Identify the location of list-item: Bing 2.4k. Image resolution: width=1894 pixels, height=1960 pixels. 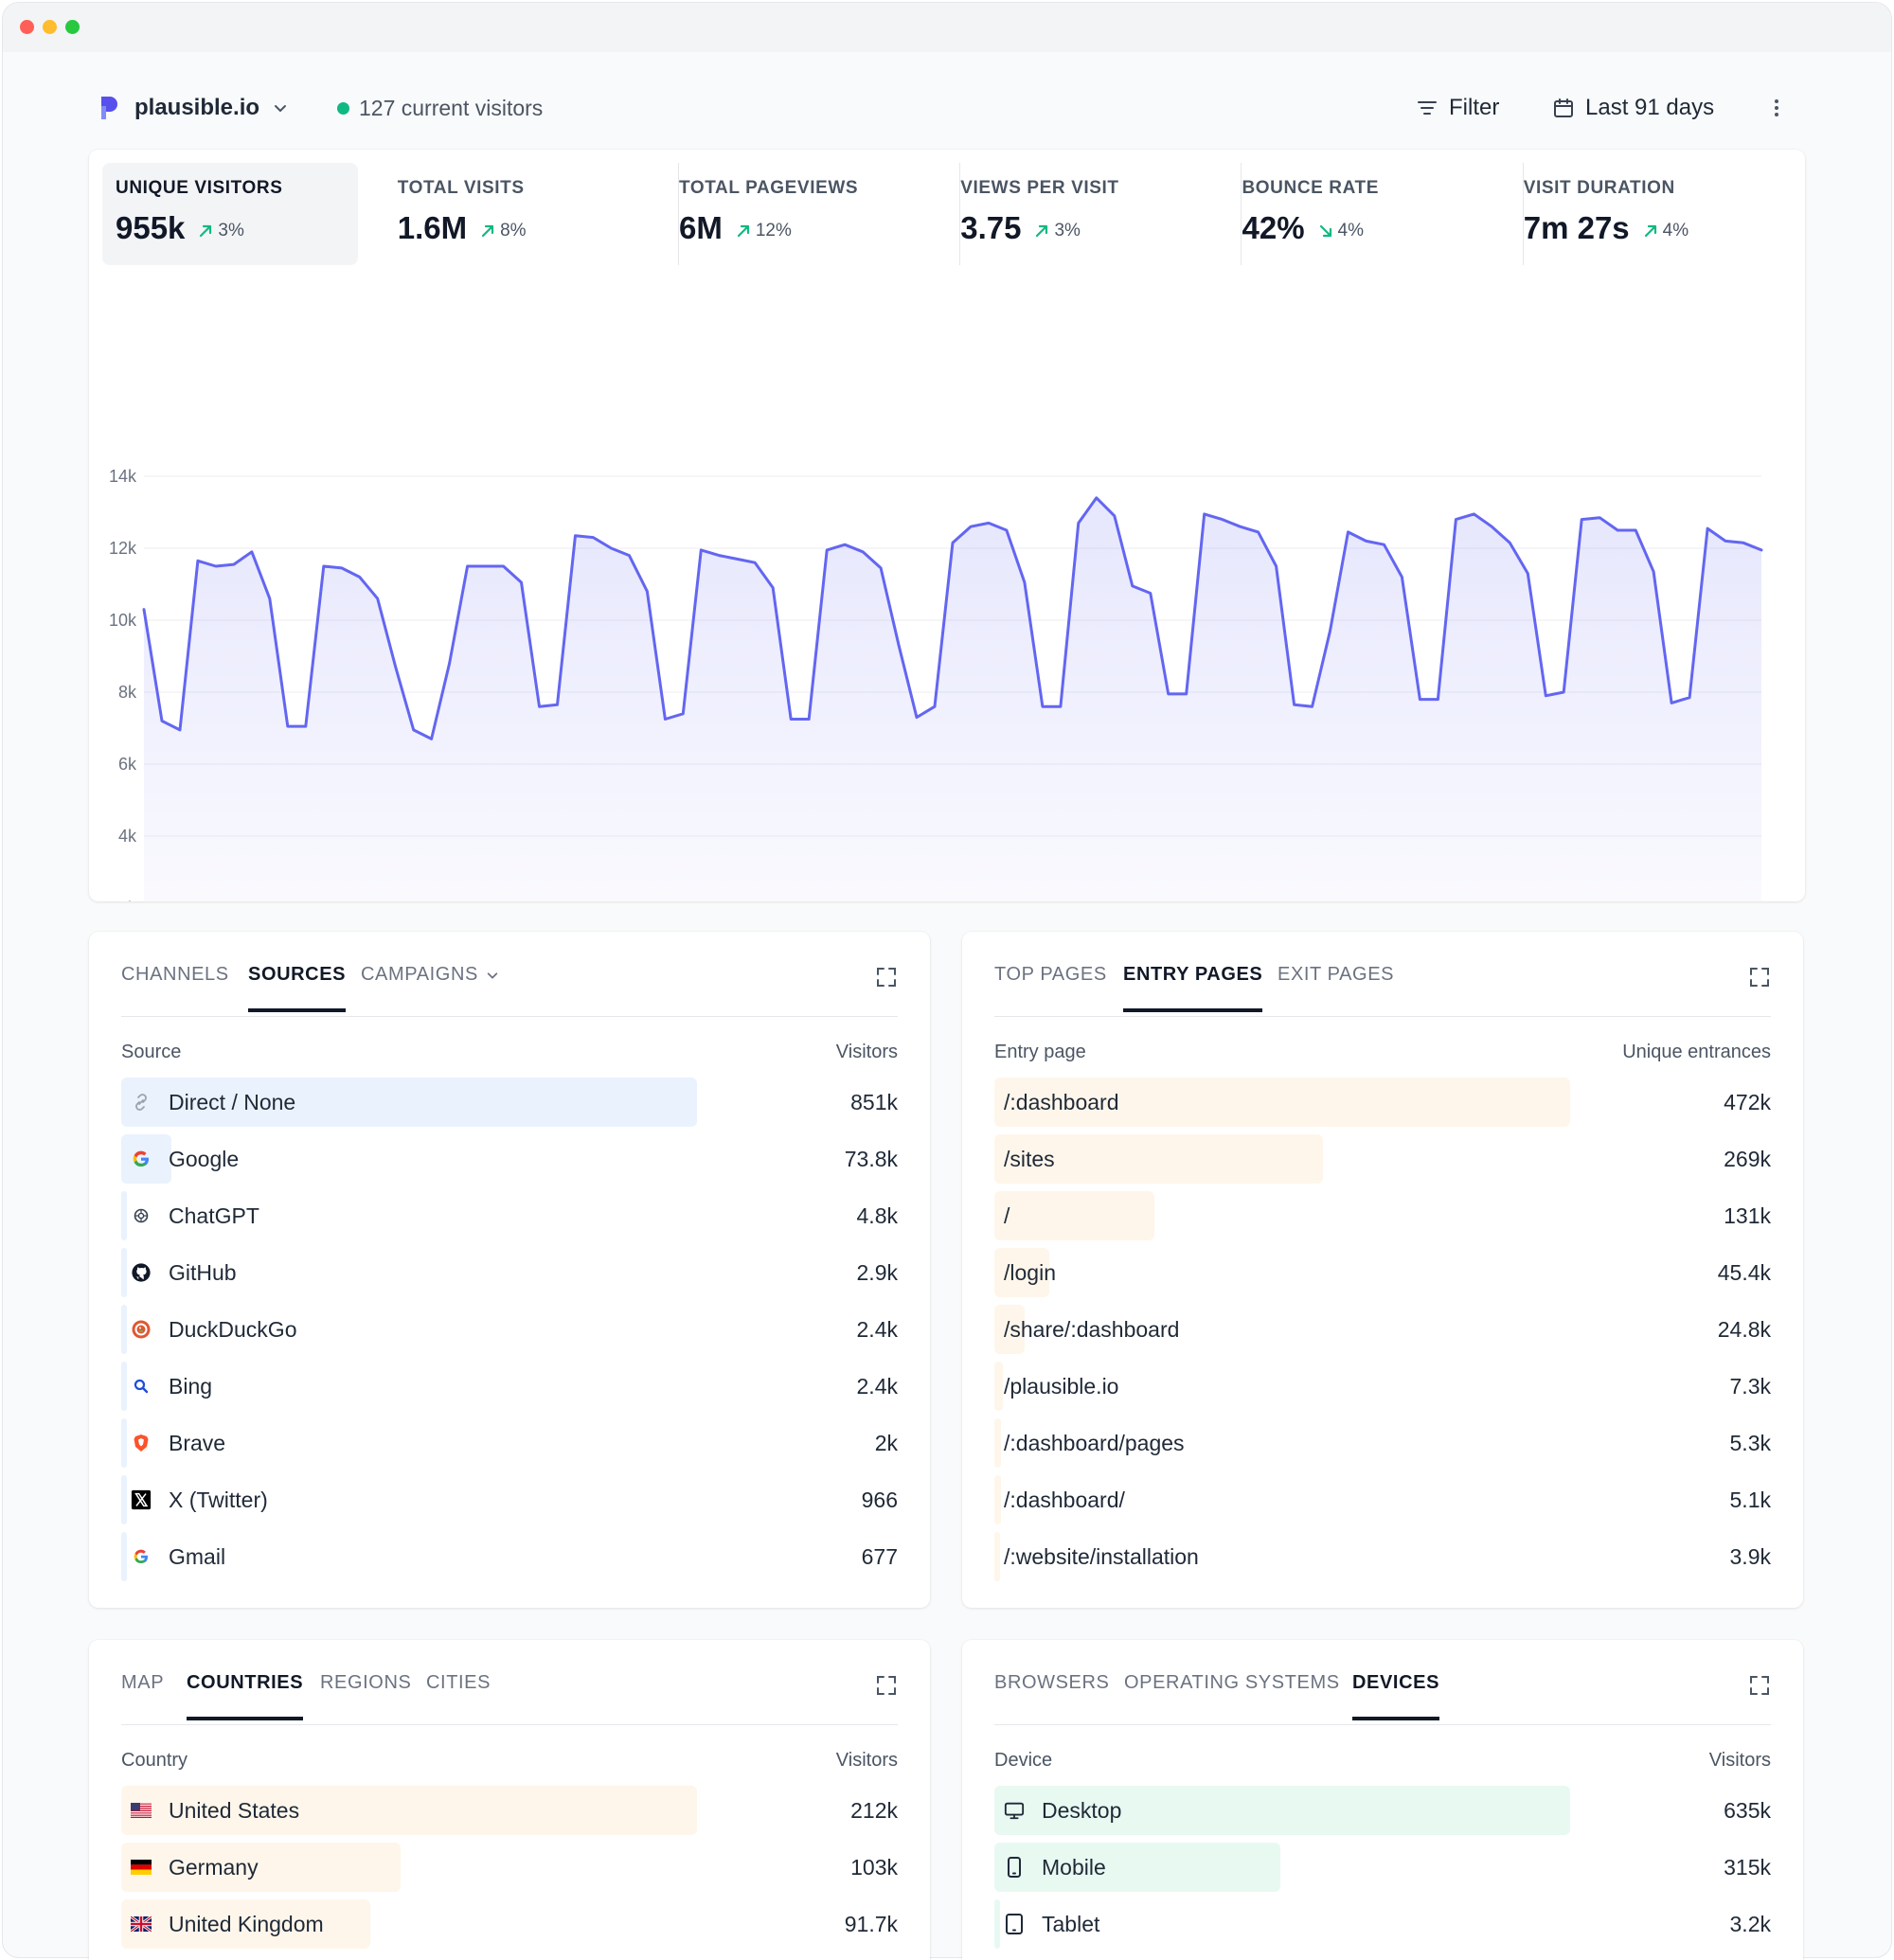
(509, 1386).